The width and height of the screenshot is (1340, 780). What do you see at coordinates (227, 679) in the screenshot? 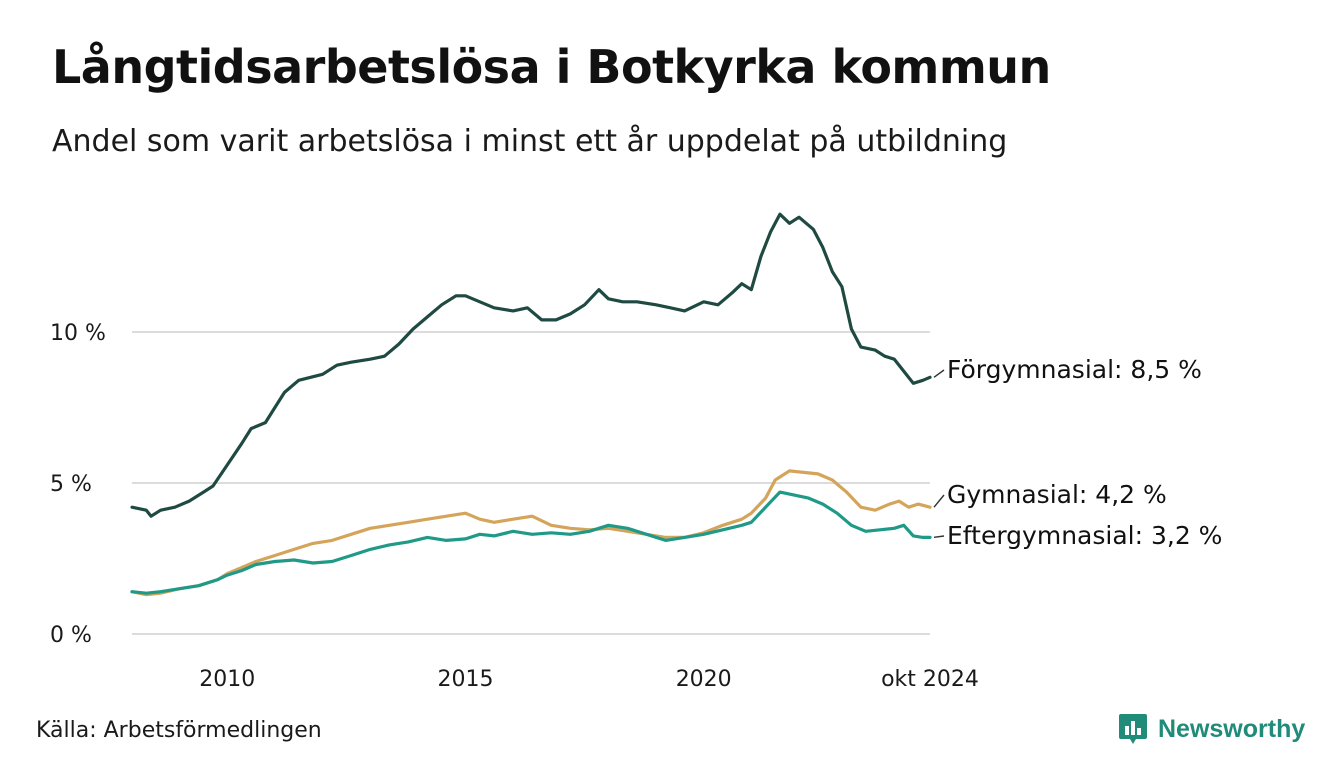
I see `x-tick-label: 2010` at bounding box center [227, 679].